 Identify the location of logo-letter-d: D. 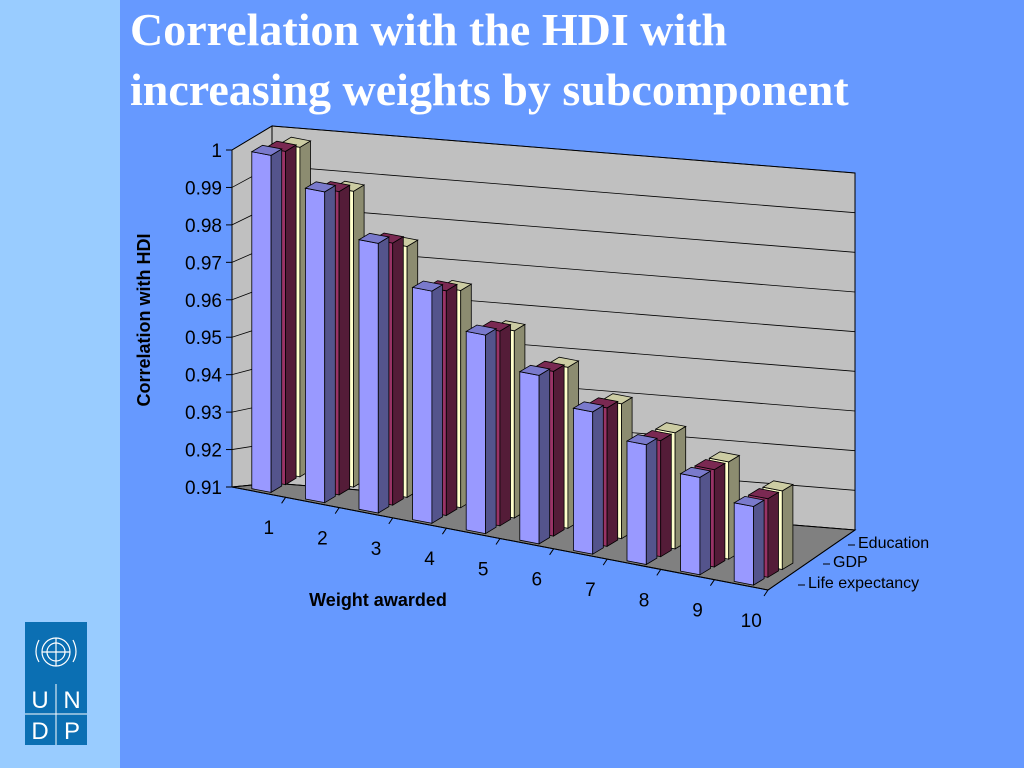
(39, 731).